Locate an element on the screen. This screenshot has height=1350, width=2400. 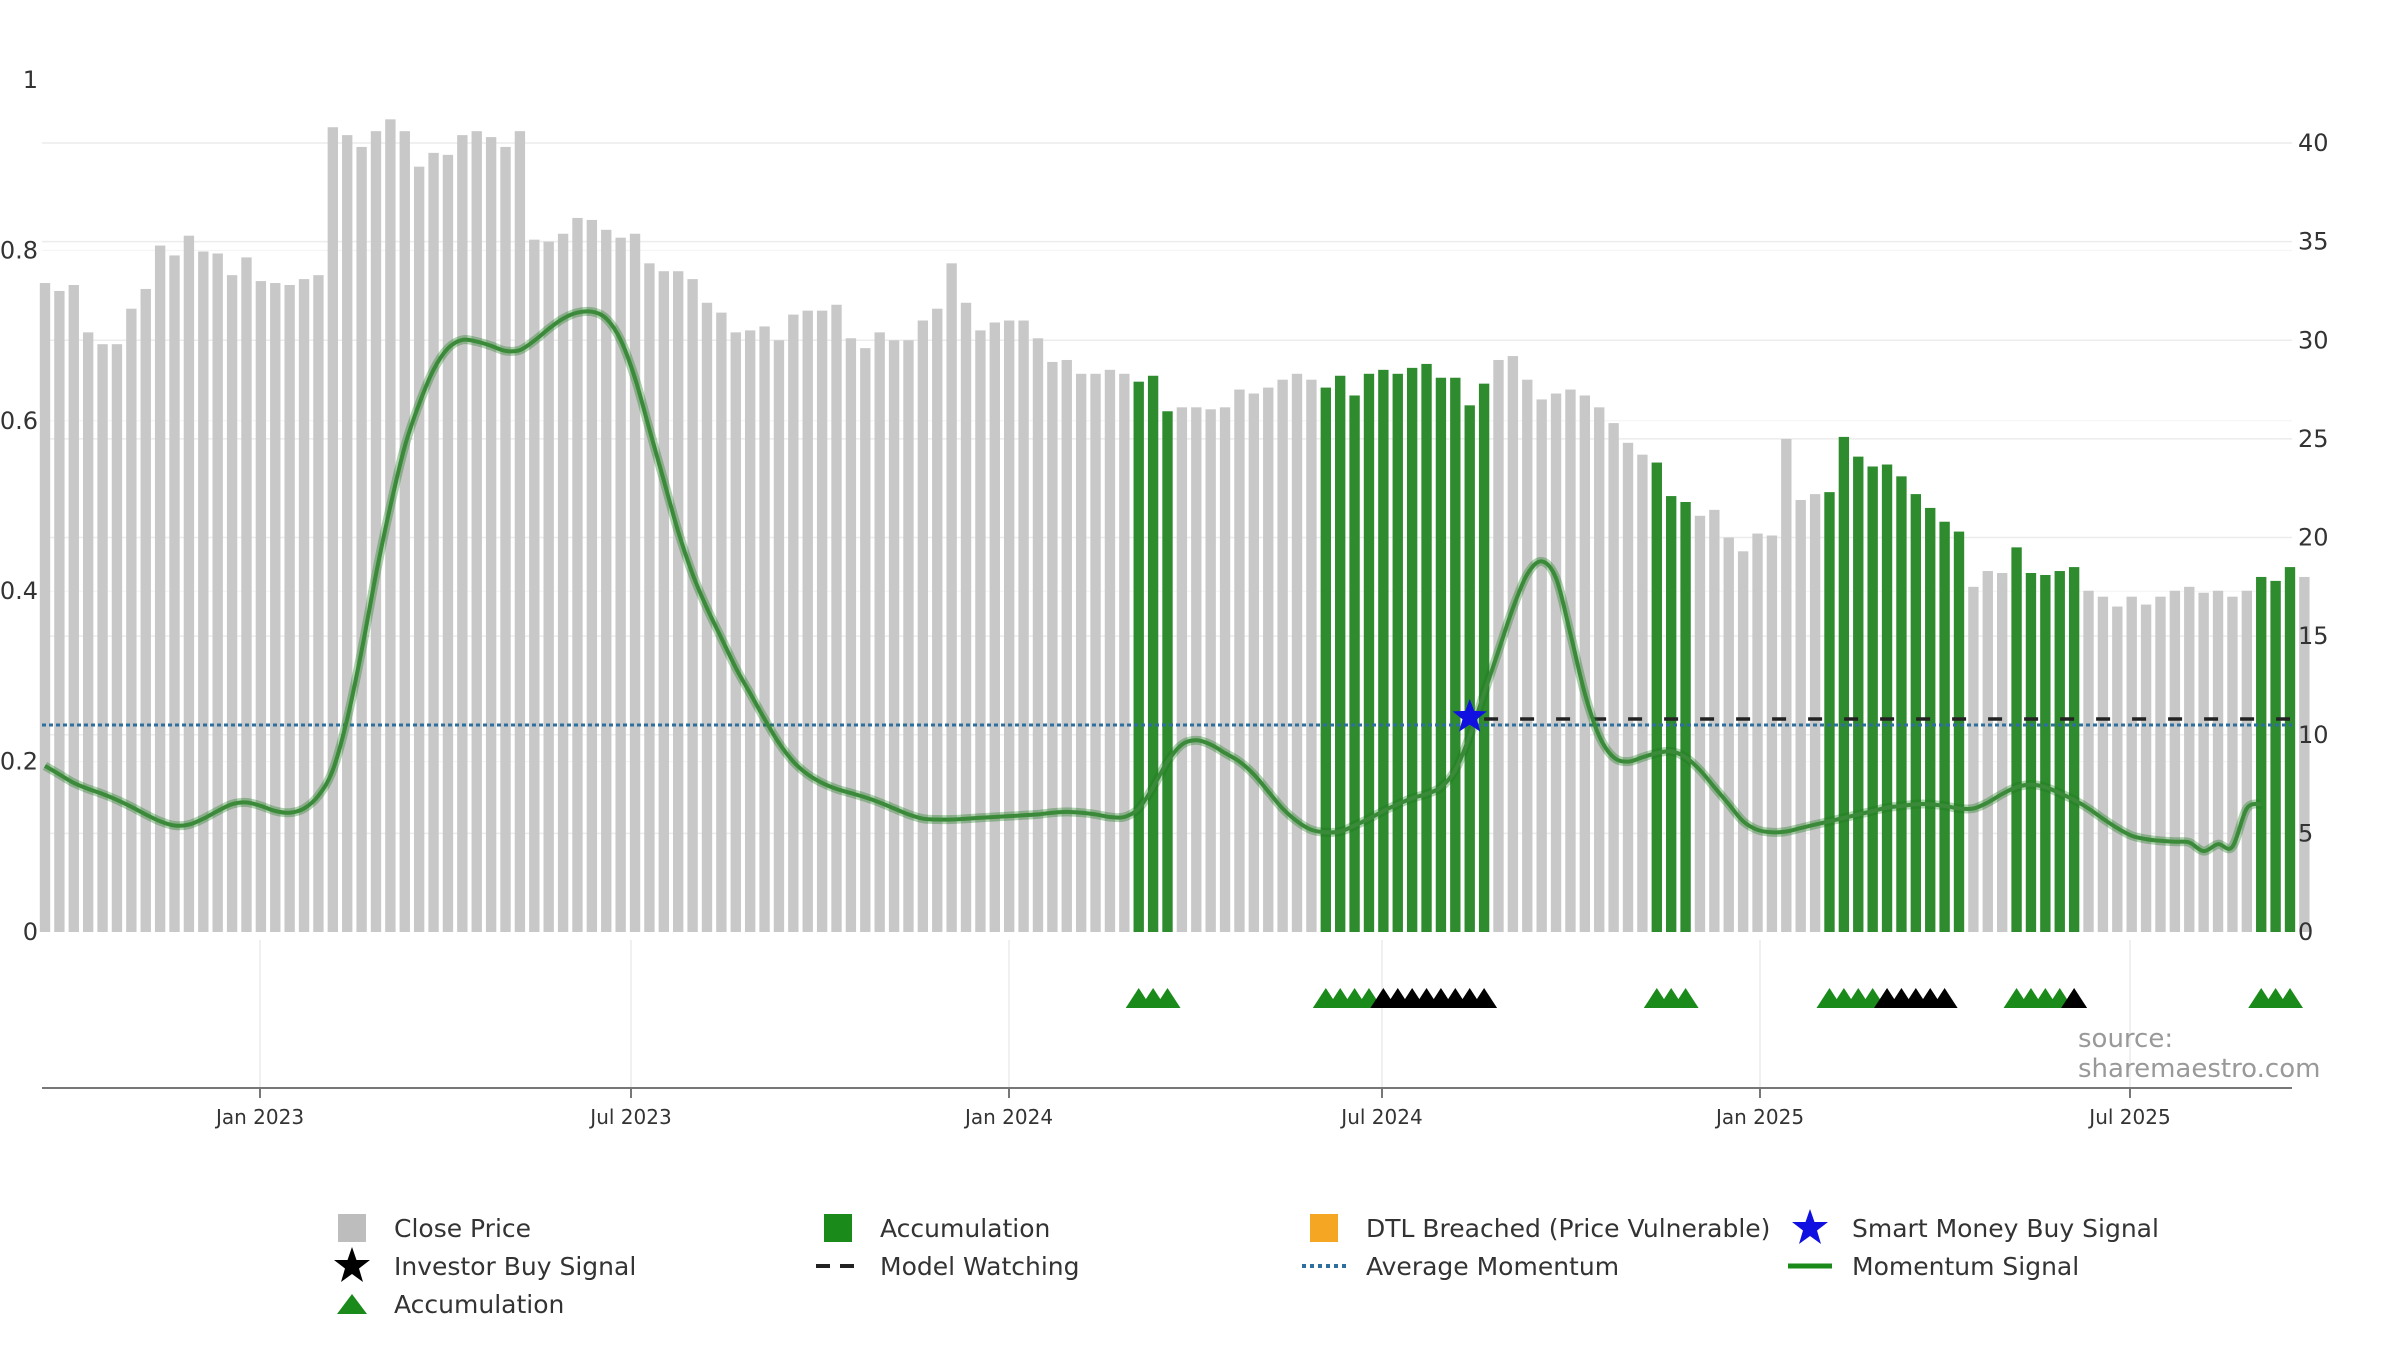
black-star-icon is located at coordinates (352, 1265).